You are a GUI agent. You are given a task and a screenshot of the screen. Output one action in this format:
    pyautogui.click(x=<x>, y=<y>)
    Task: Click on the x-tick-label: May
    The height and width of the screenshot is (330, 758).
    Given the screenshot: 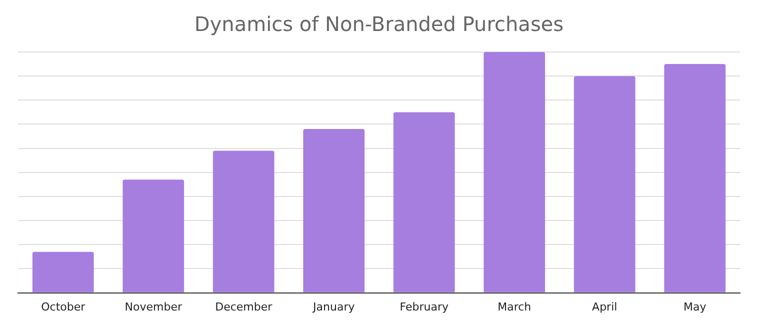 What is the action you would take?
    pyautogui.click(x=695, y=307)
    